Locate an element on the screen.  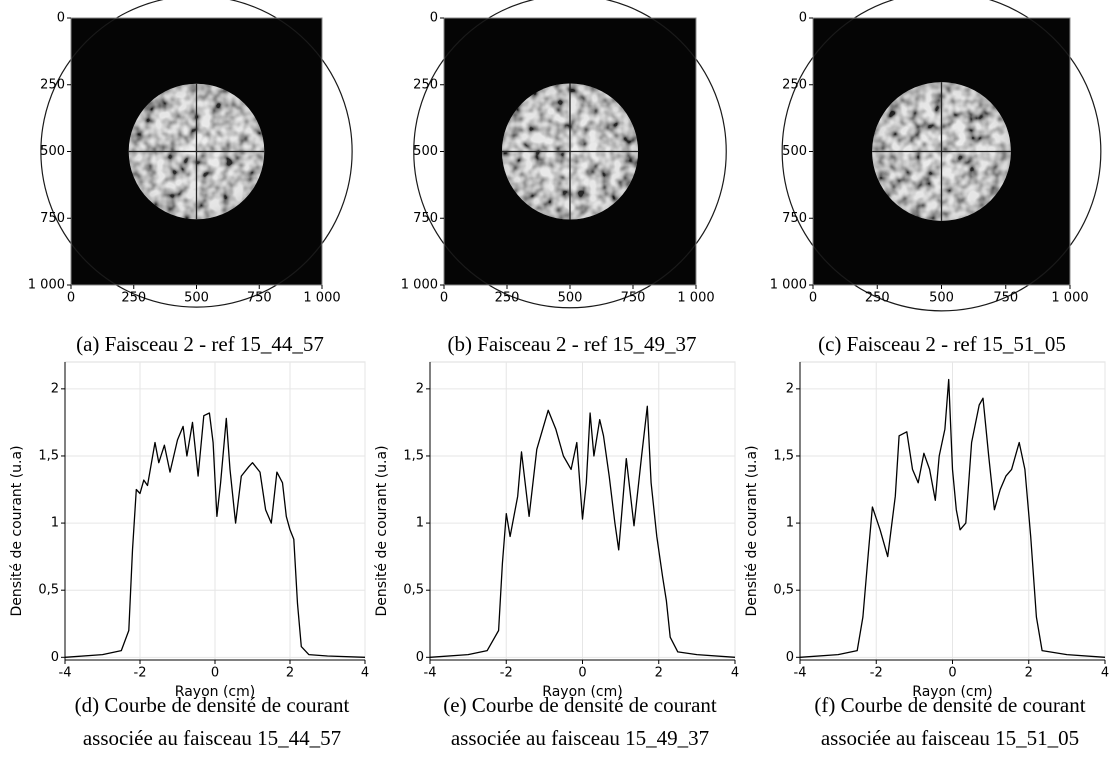
caption: associée au faisceau 15_49_37 is located at coordinates (580, 738).